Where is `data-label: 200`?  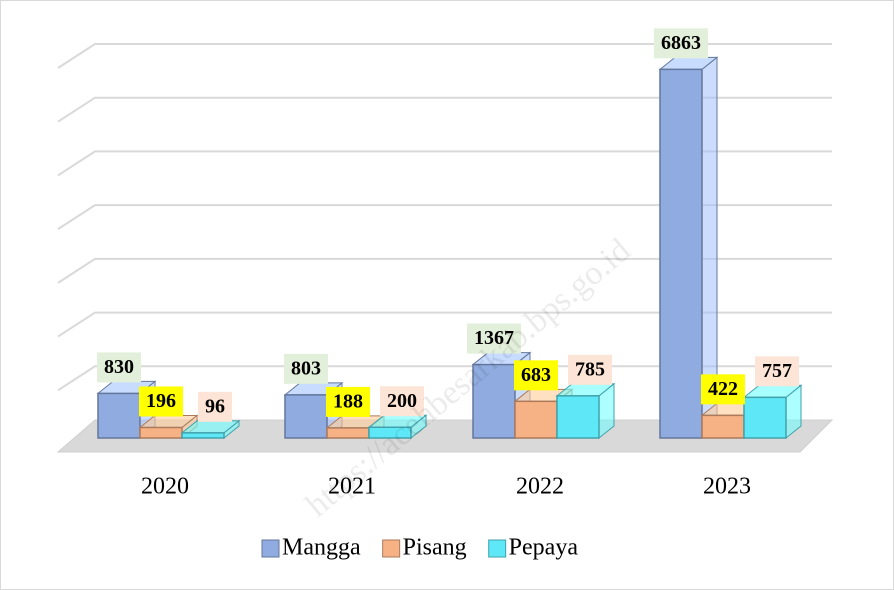
data-label: 200 is located at coordinates (402, 401).